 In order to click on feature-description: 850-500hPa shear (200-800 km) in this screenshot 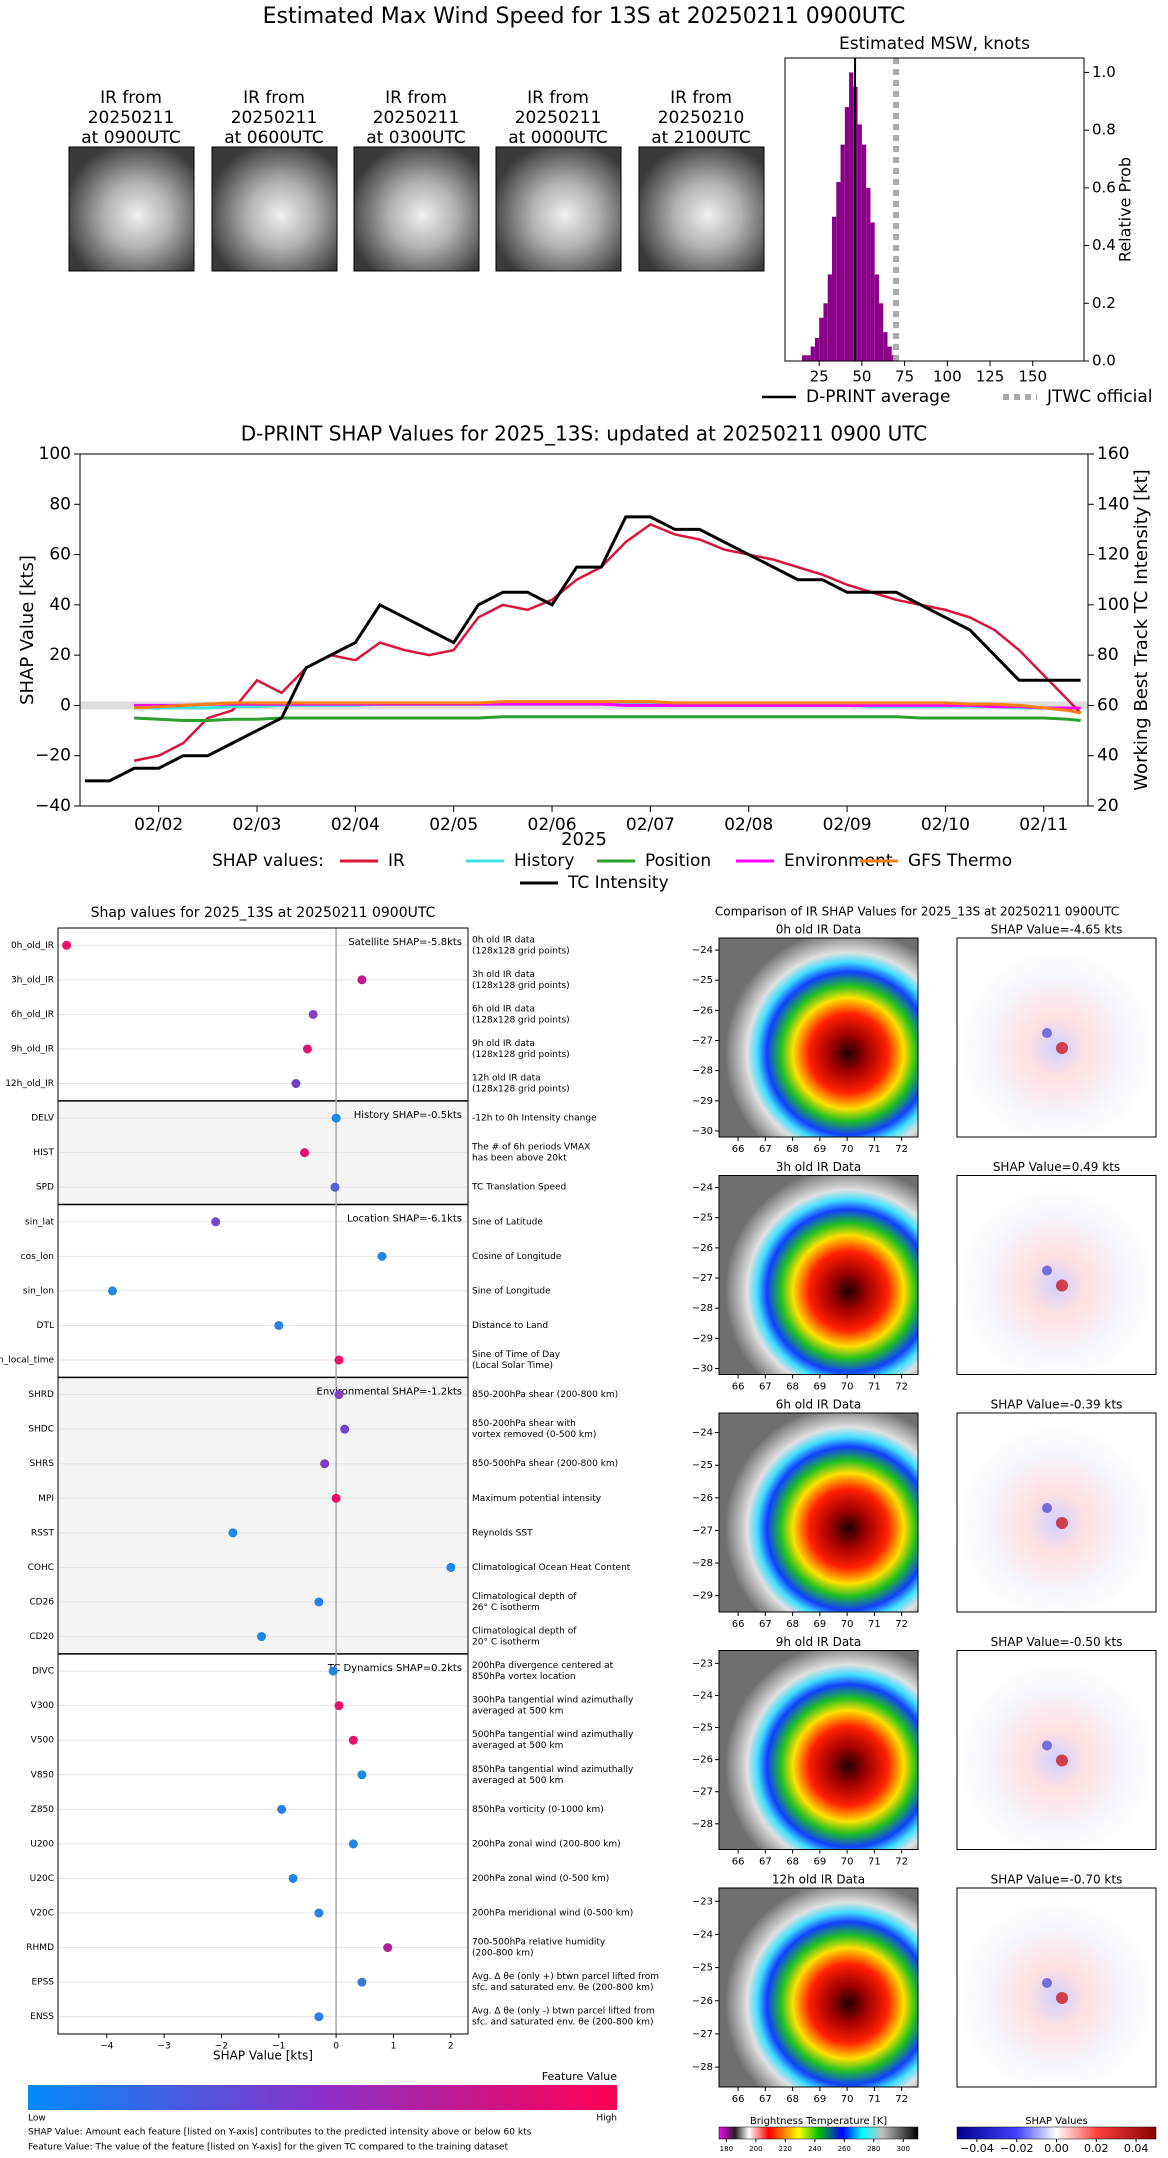, I will do `click(545, 1464)`.